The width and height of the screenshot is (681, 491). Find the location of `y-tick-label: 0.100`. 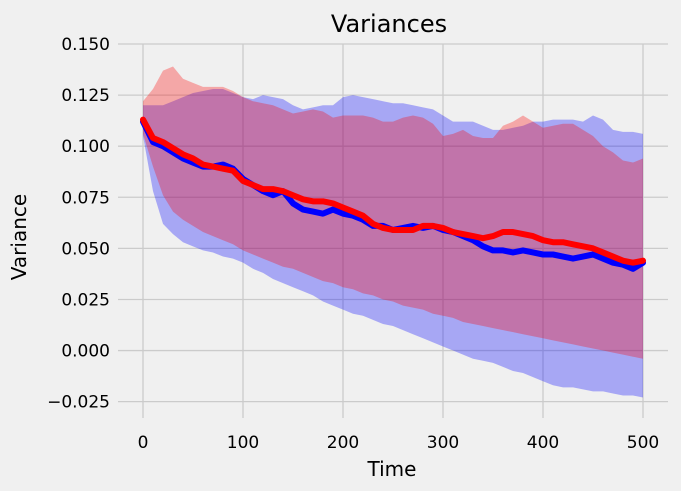

y-tick-label: 0.100 is located at coordinates (85, 147).